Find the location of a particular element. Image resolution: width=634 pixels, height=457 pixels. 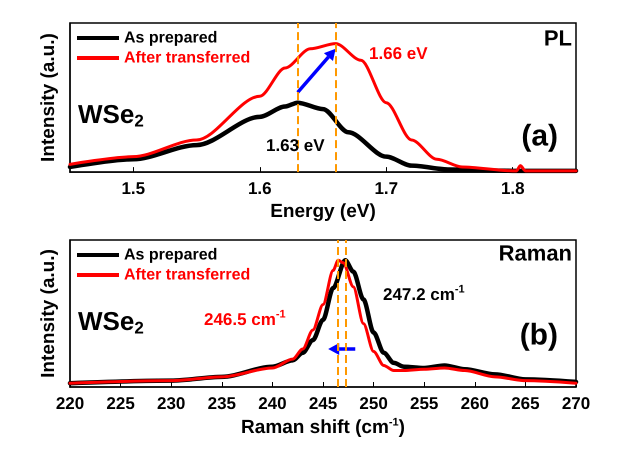

x-tick-label: 250 is located at coordinates (373, 403).